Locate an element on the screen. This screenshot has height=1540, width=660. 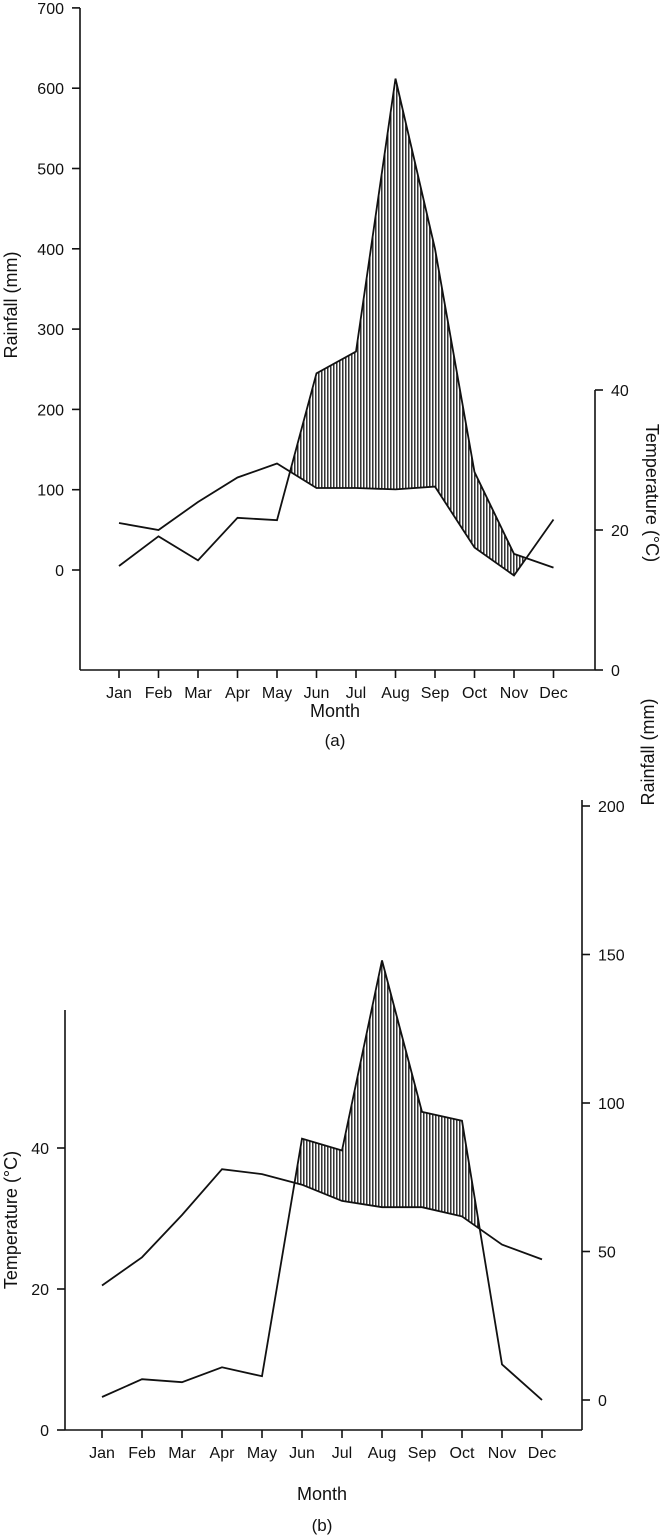
rainfall-axis-tick-label: 300 is located at coordinates (50, 330).